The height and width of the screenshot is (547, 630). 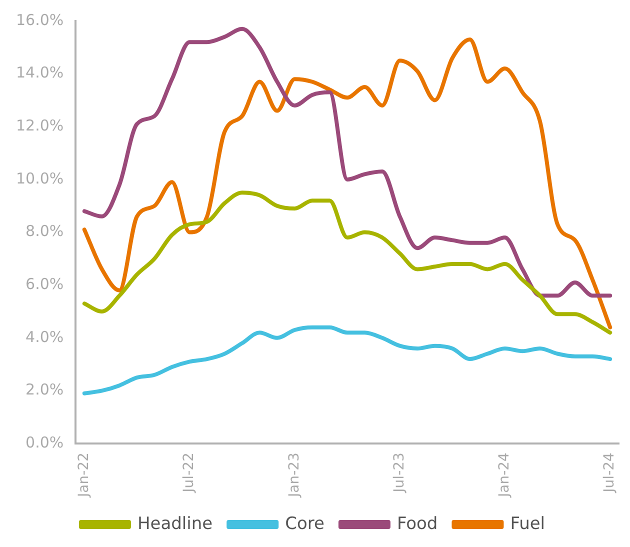 What do you see at coordinates (504, 475) in the screenshot?
I see `x-tick-label: Jan-24` at bounding box center [504, 475].